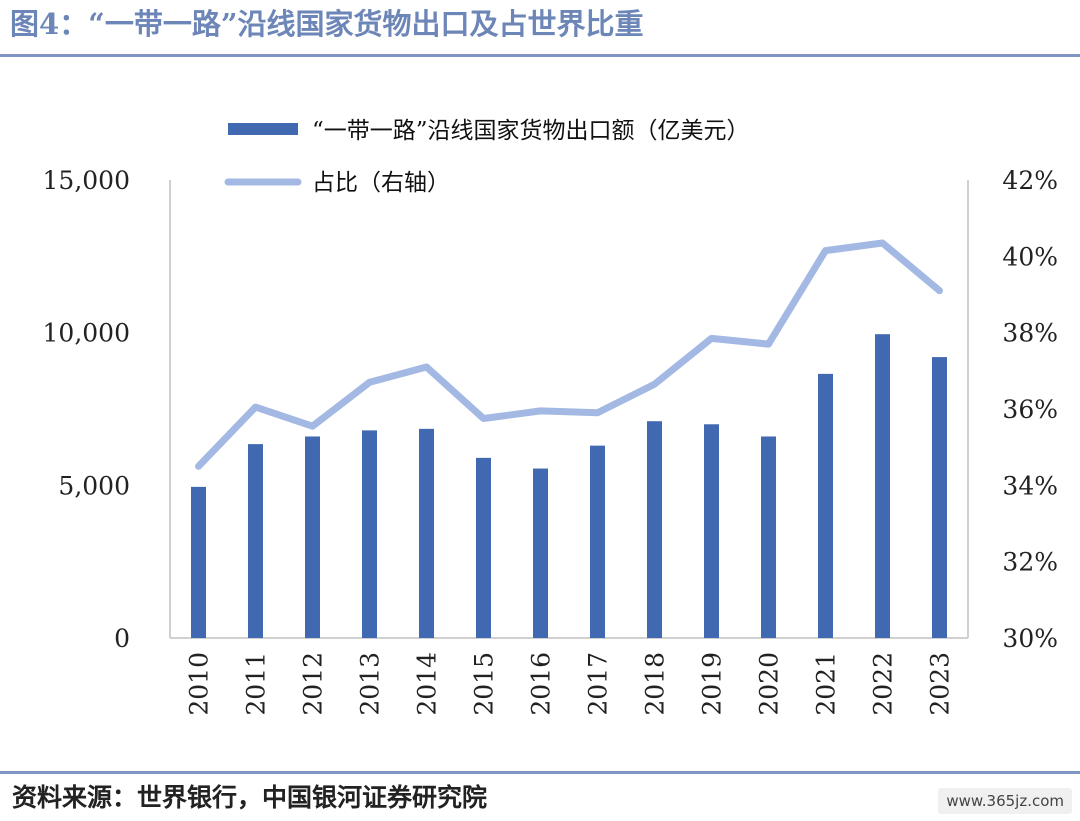 The width and height of the screenshot is (1080, 821). What do you see at coordinates (597, 541) in the screenshot?
I see `bar-2017` at bounding box center [597, 541].